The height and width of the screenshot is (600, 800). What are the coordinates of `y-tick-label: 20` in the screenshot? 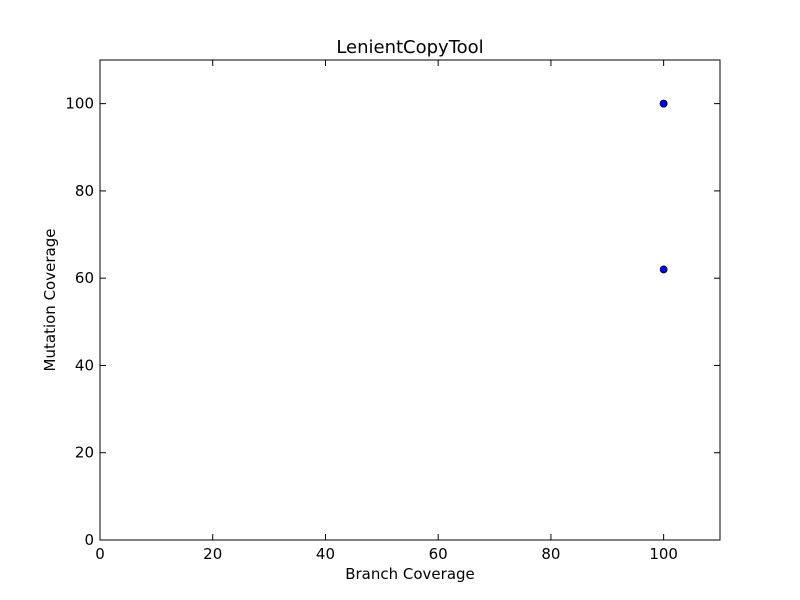 It's located at (84, 453).